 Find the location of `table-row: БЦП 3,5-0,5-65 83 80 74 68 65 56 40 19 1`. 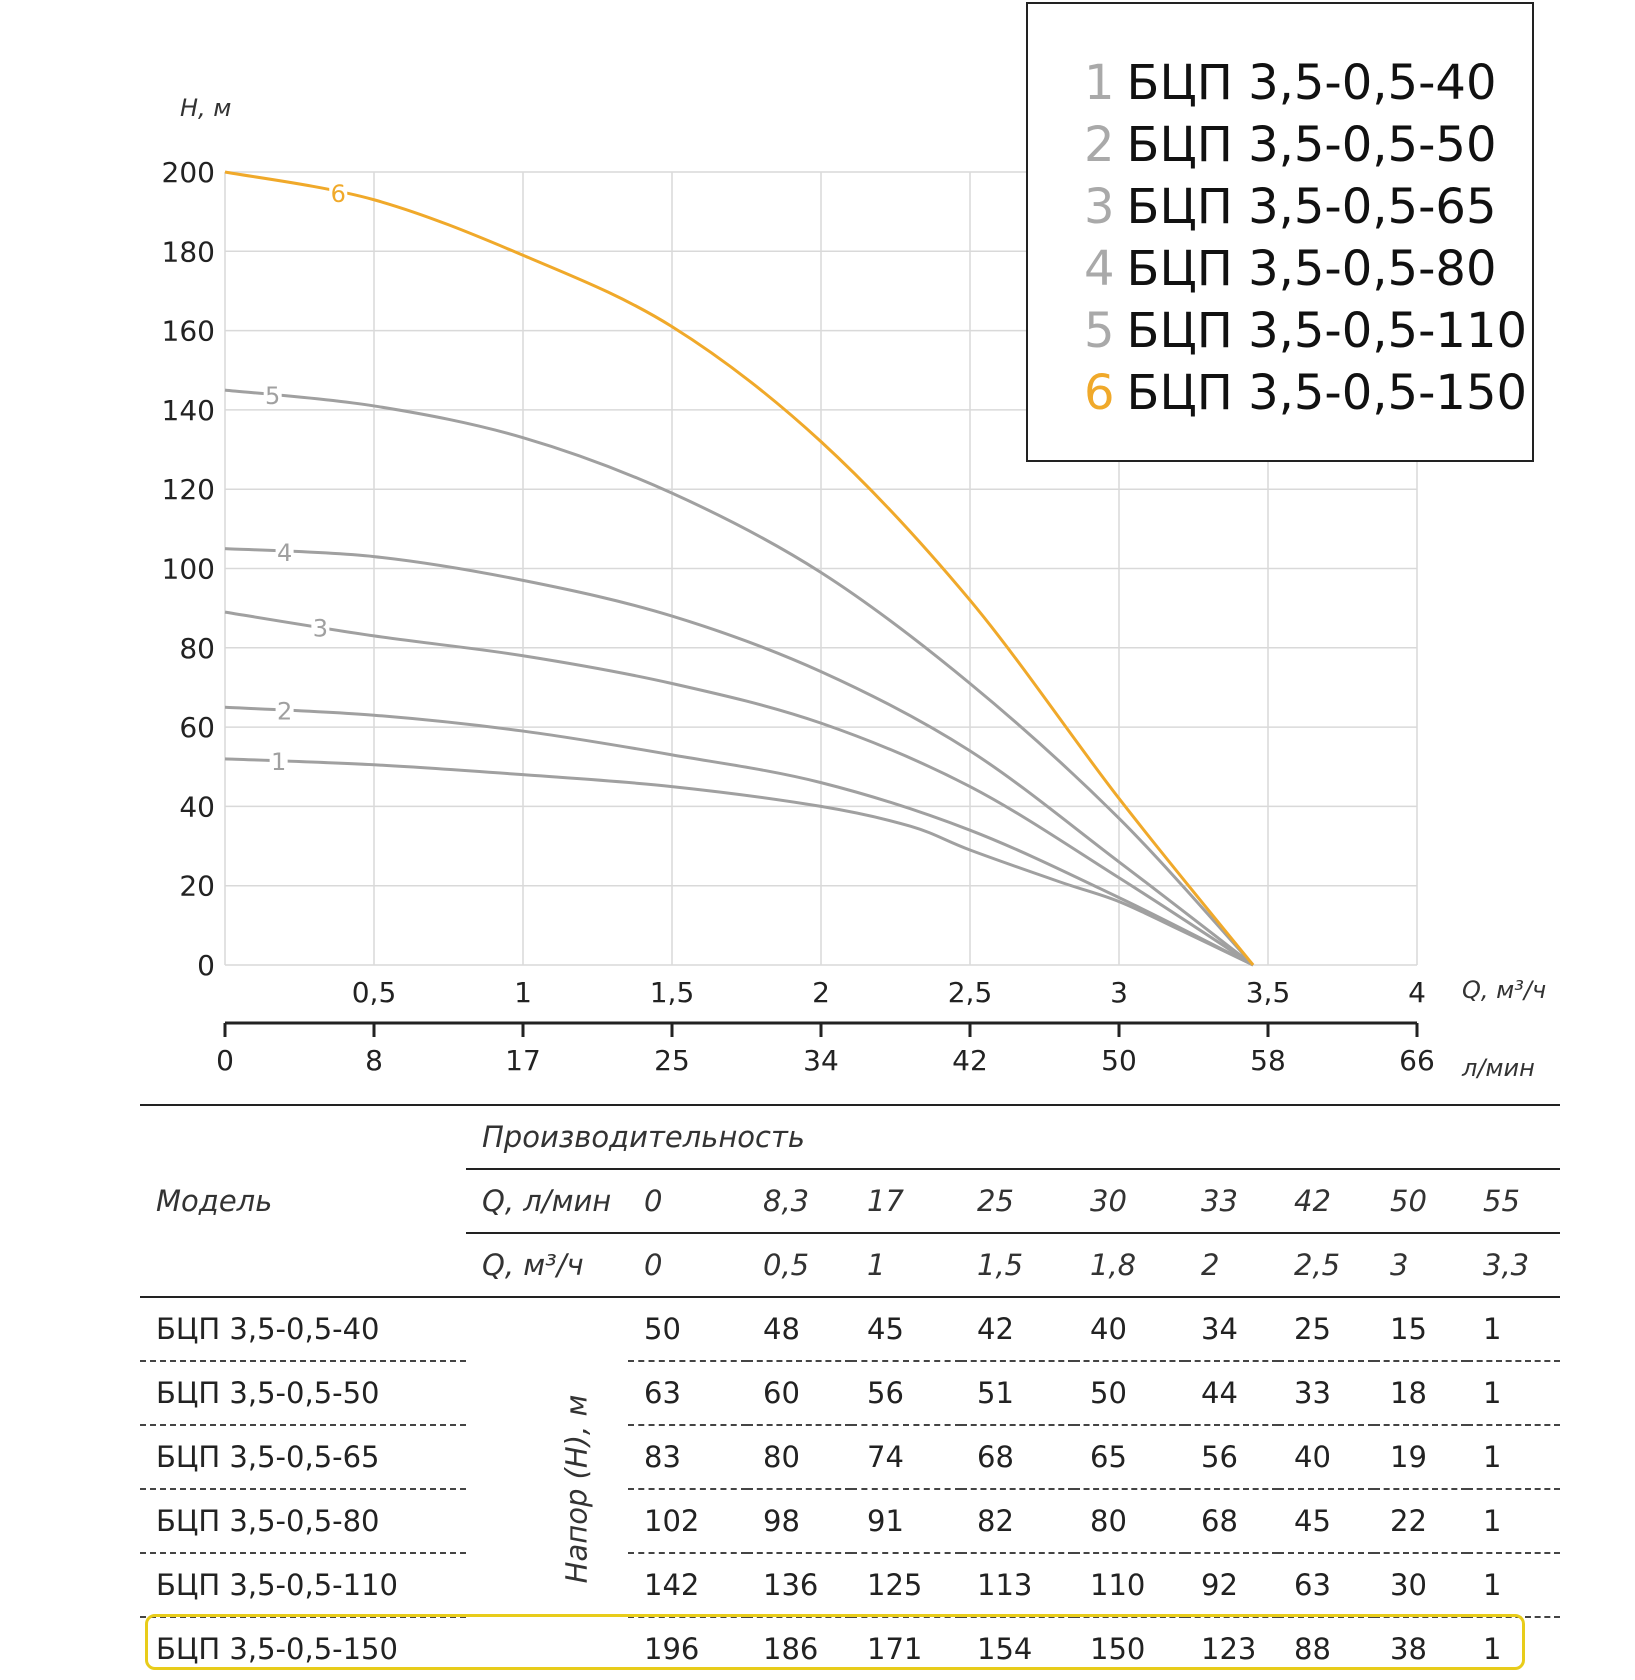

table-row: БЦП 3,5-0,5-65 83 80 74 68 65 56 40 19 1 is located at coordinates (850, 1456).